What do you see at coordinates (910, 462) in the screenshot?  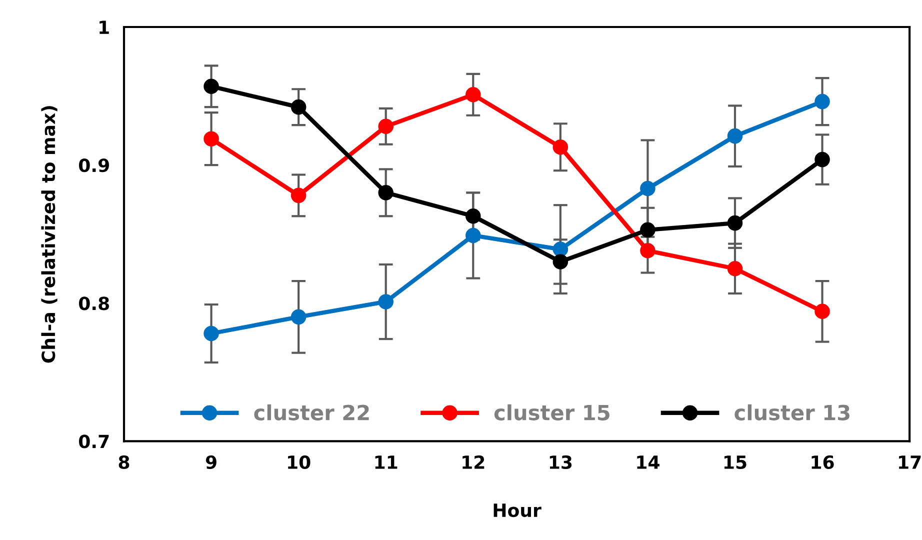 I see `x-tick-label: 17` at bounding box center [910, 462].